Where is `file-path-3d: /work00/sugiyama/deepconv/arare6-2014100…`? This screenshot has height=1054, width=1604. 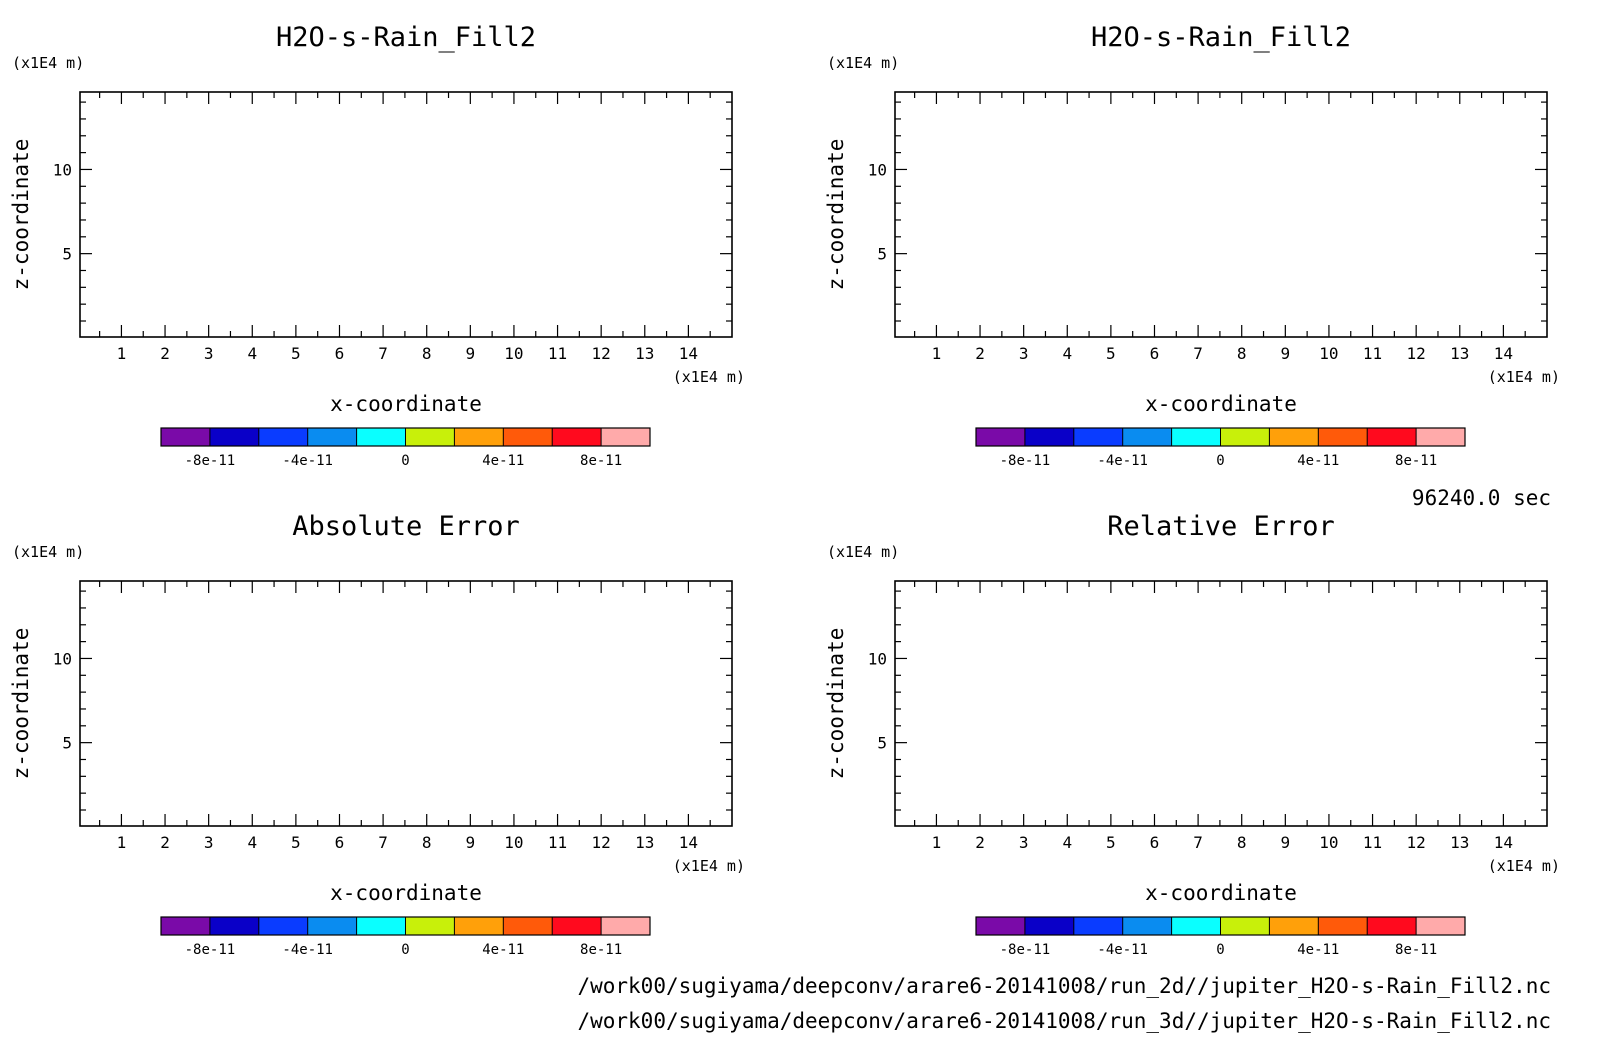
file-path-3d: /work00/sugiyama/deepconv/arare6-2014100… is located at coordinates (1064, 1021).